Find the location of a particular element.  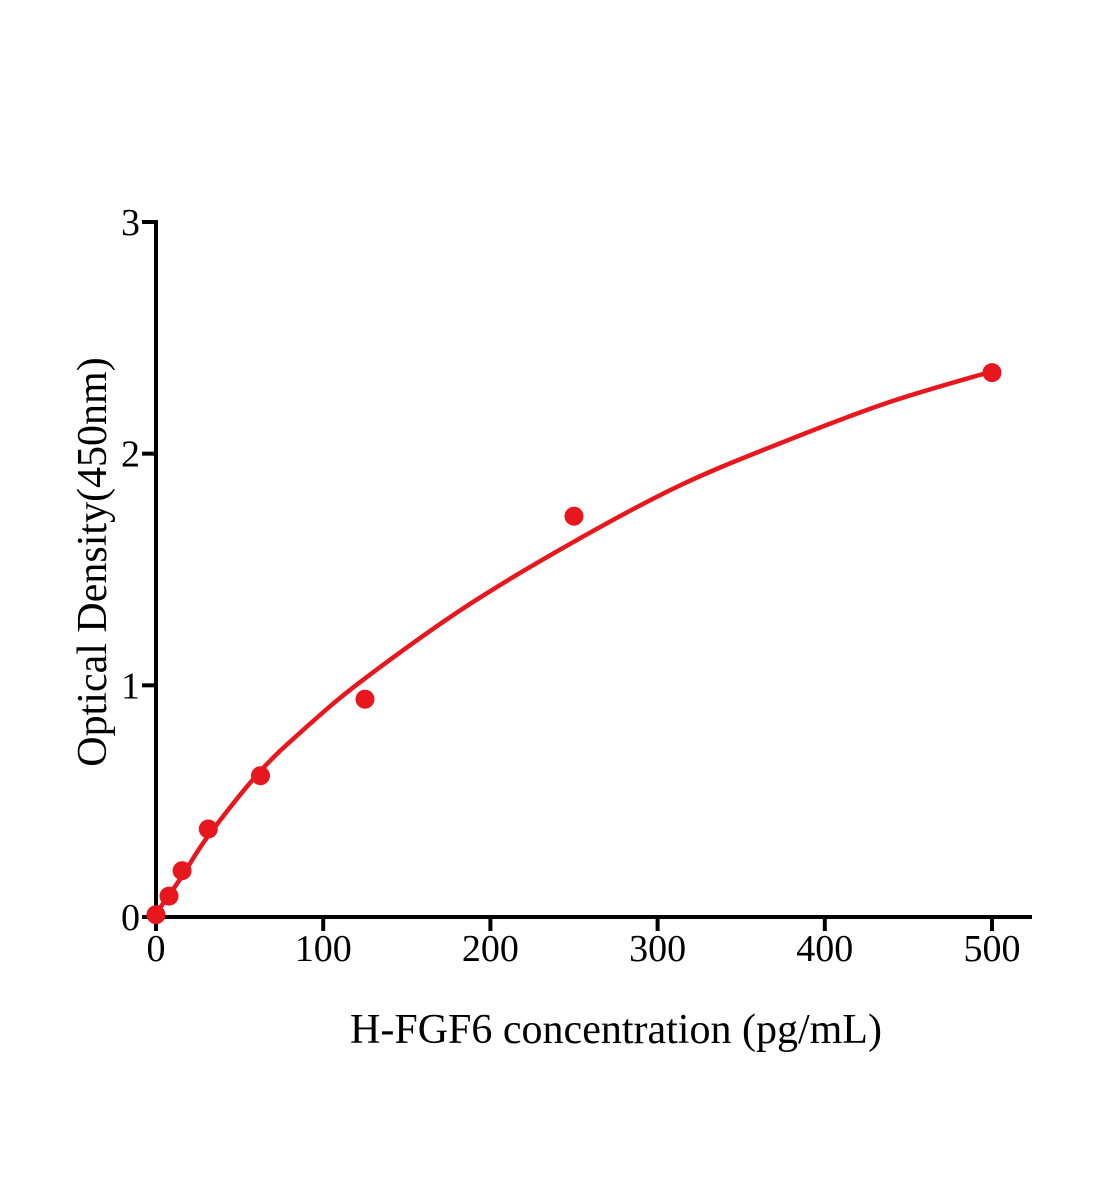

y-axis-tick-label: 3 is located at coordinates (130, 223).